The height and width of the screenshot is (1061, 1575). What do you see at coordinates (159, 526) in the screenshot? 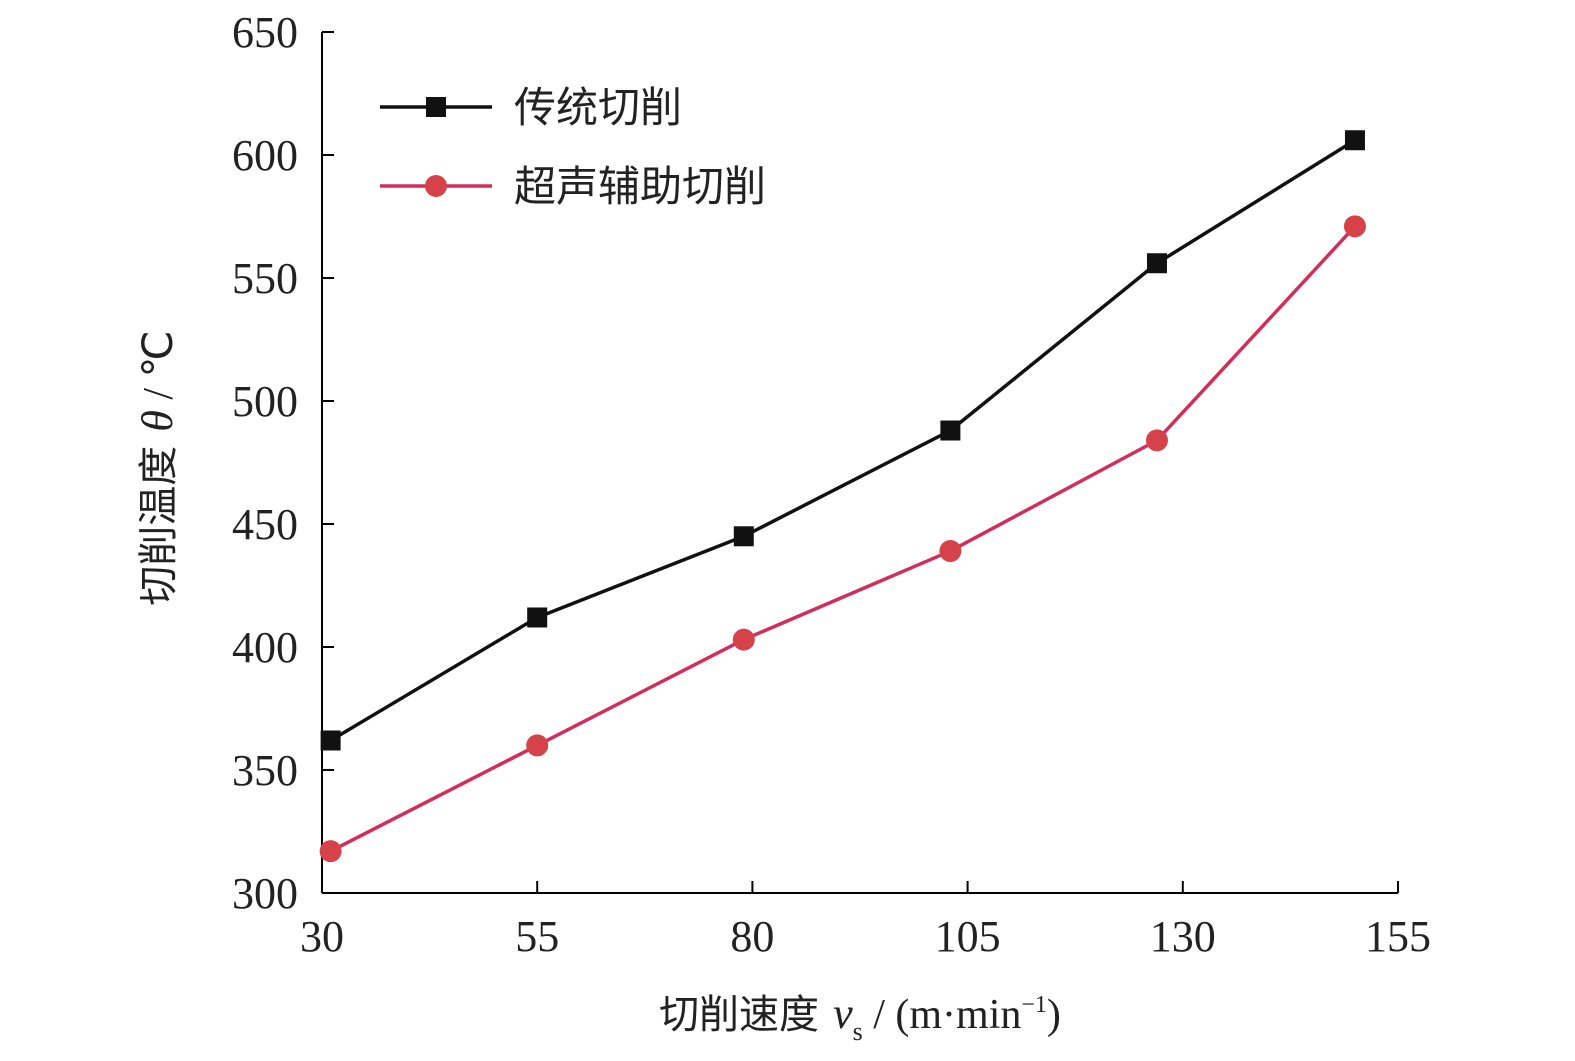
I see `y-axis-title-text: 切削温度` at bounding box center [159, 526].